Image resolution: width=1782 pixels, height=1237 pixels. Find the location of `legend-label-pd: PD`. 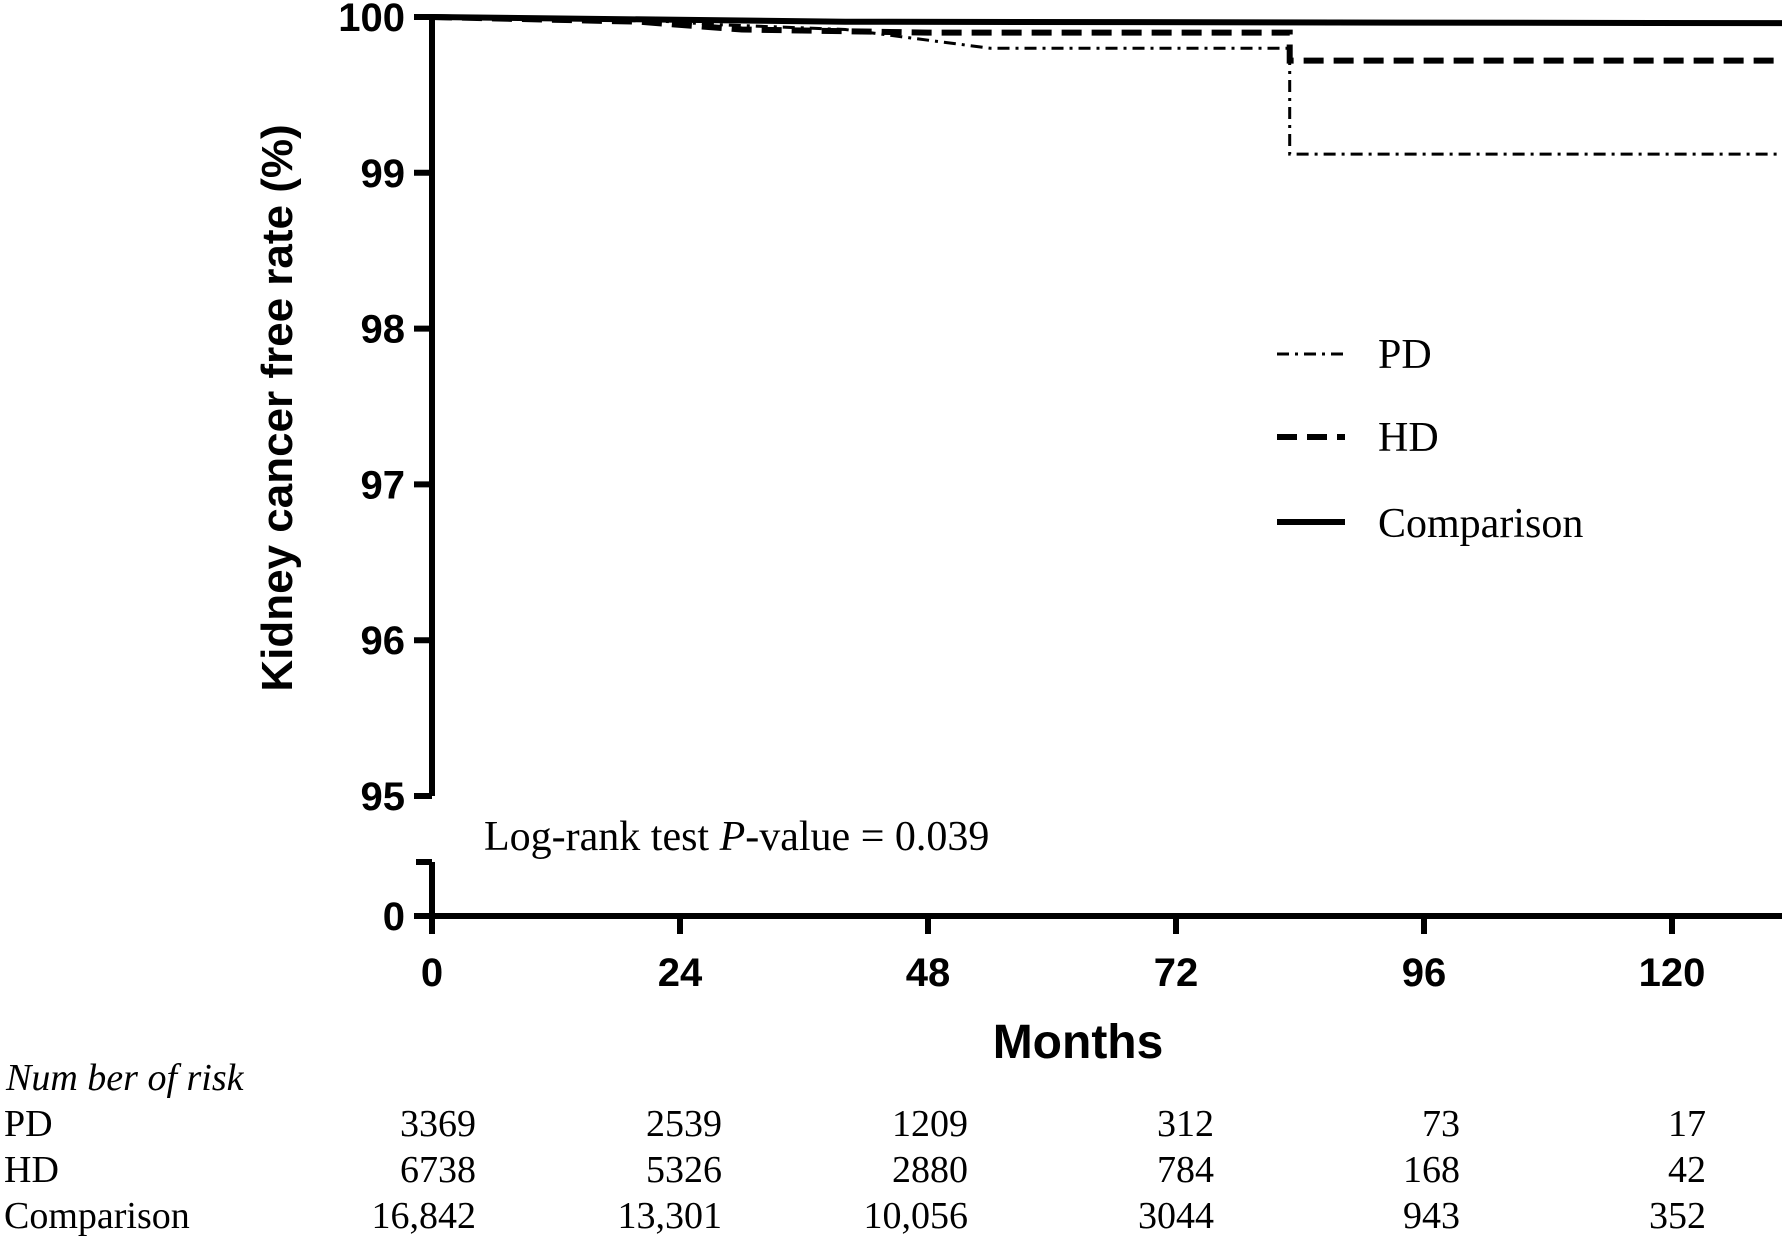

legend-label-pd: PD is located at coordinates (1405, 355).